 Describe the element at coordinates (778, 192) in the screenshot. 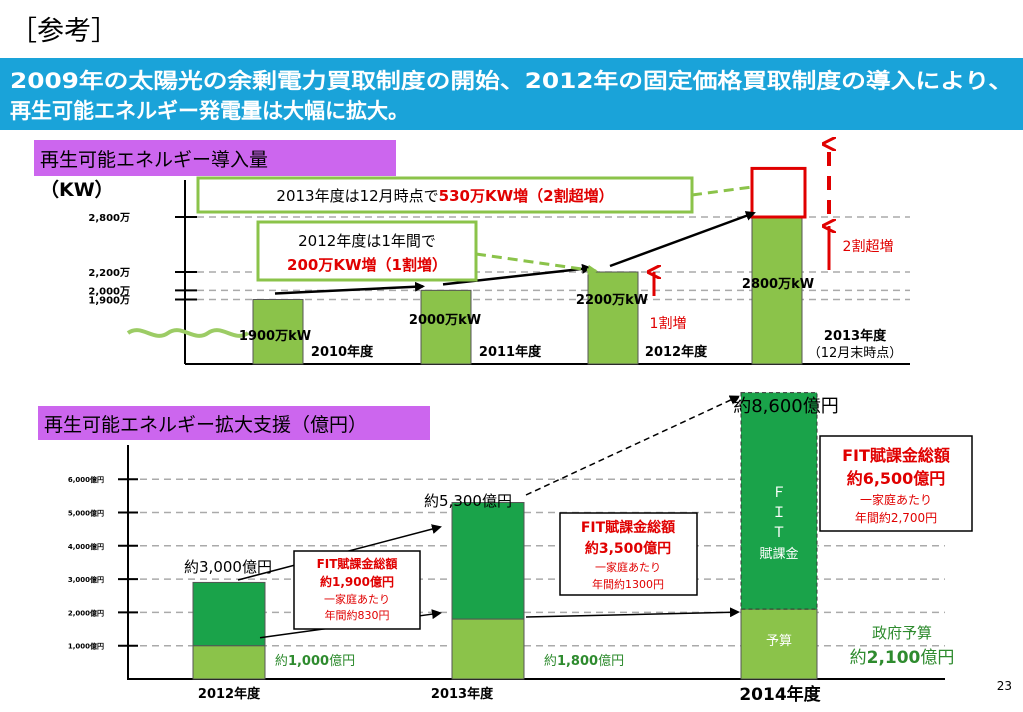

I see `capacity-projected-bar` at that location.